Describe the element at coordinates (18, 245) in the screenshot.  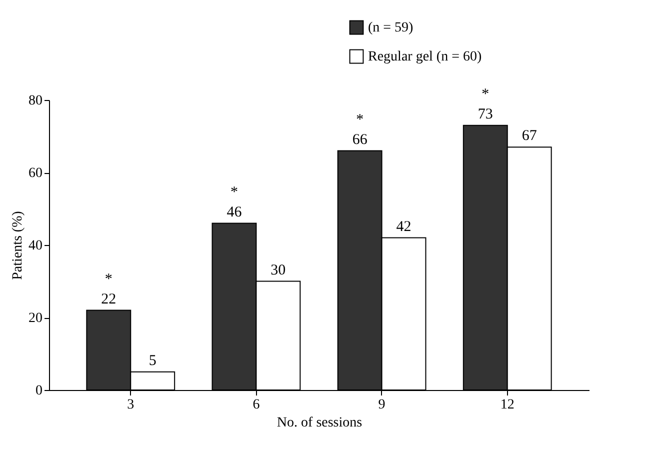
I see `y-axis-title: Patients (%)` at that location.